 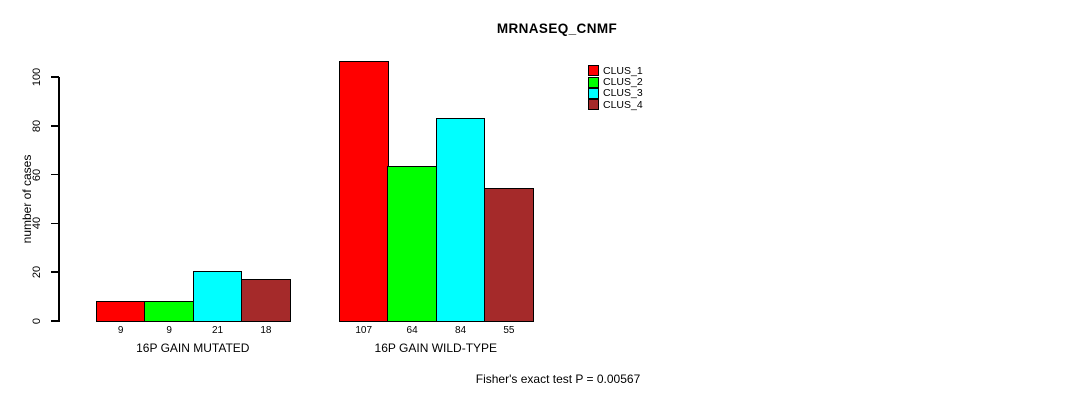 What do you see at coordinates (37, 125) in the screenshot?
I see `y-tick-label: 80` at bounding box center [37, 125].